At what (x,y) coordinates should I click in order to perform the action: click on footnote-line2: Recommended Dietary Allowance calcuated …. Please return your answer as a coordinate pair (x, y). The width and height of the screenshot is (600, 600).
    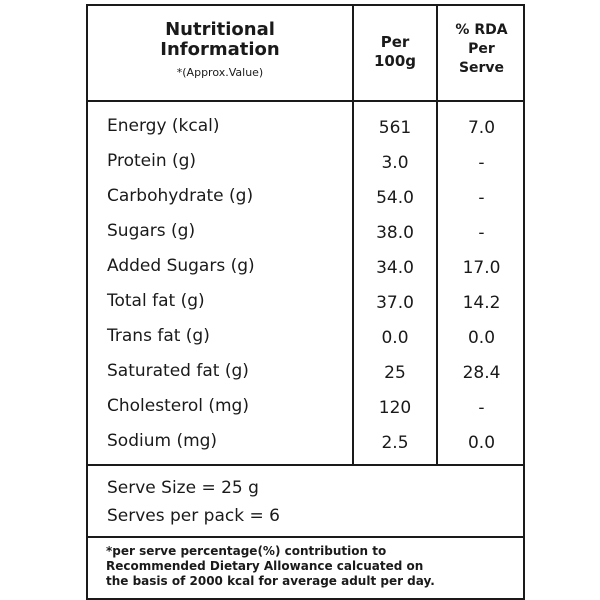
    Looking at the image, I should click on (265, 566).